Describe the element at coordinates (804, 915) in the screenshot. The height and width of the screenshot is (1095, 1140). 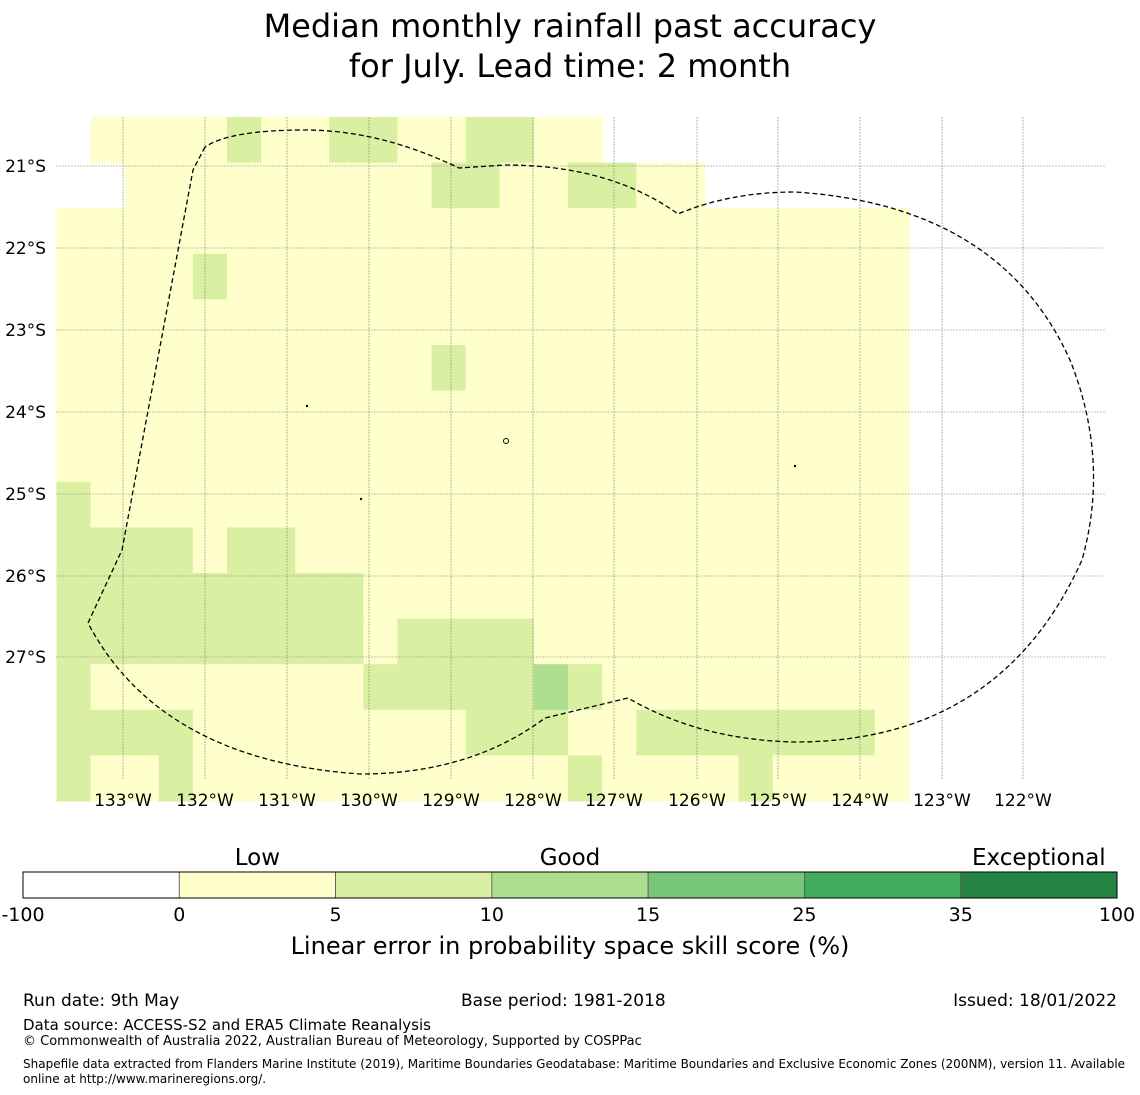
I see `colorbar-tick-label: 25` at that location.